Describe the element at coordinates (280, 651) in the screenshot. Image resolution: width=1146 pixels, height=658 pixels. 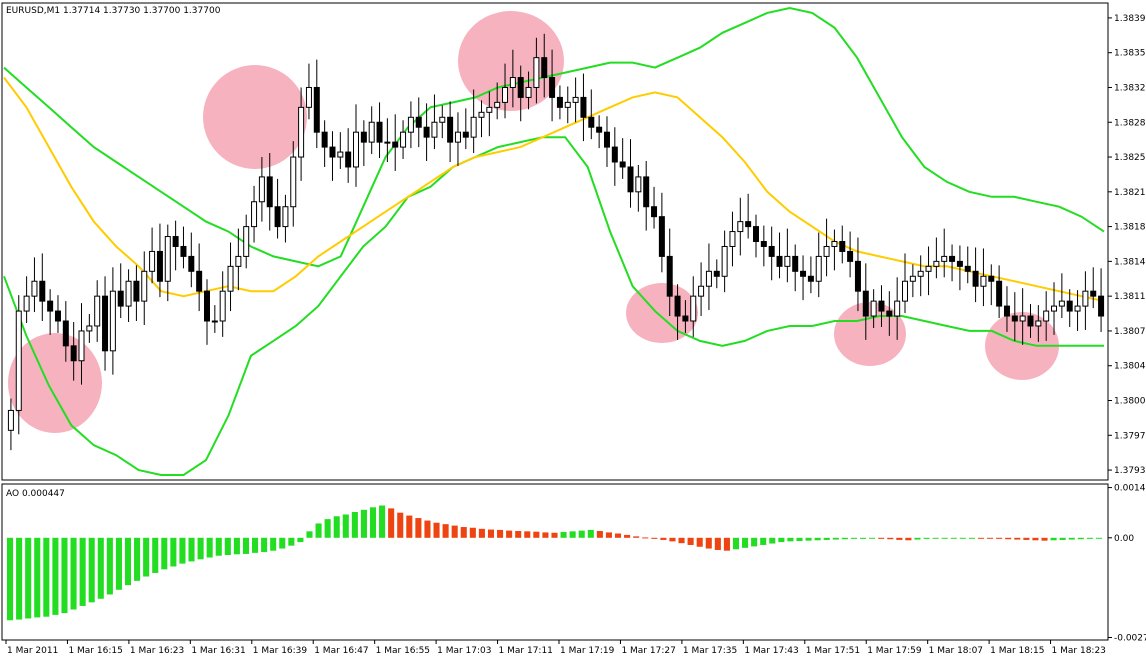
I see `time-tick-label: 1 Mar 16:39` at that location.